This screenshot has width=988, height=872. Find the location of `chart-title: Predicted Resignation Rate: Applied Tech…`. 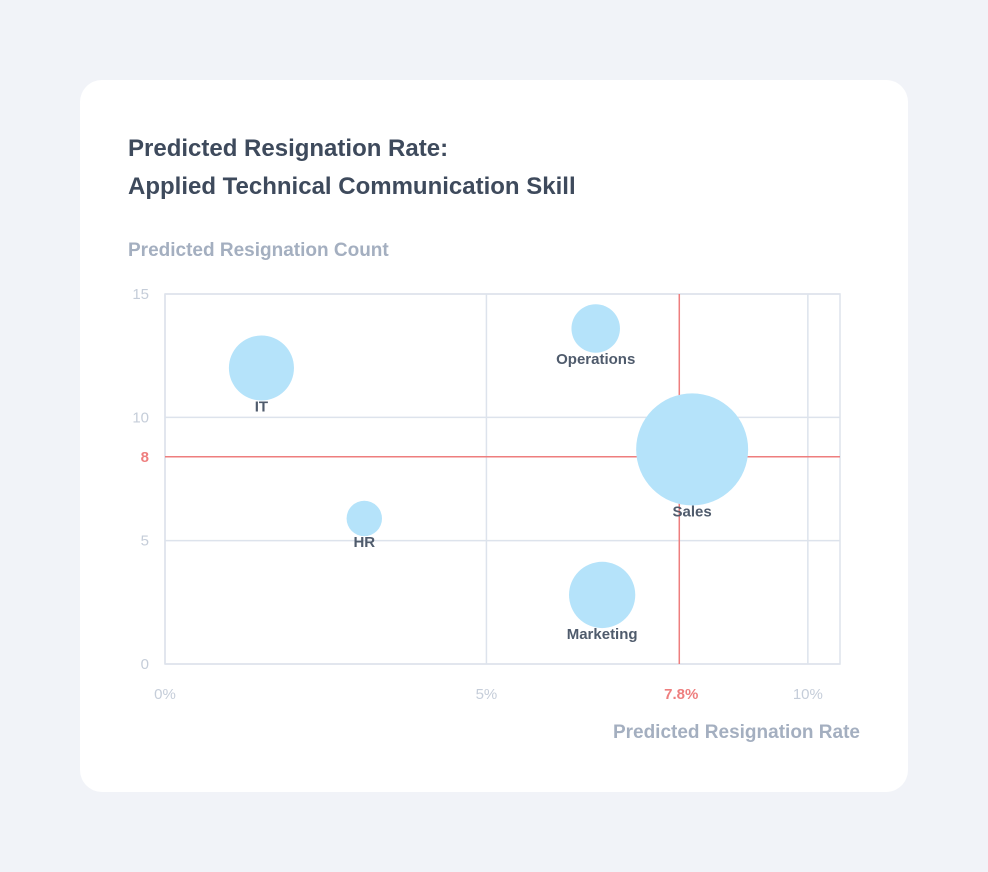

chart-title: Predicted Resignation Rate: Applied Tech… is located at coordinates (352, 168).